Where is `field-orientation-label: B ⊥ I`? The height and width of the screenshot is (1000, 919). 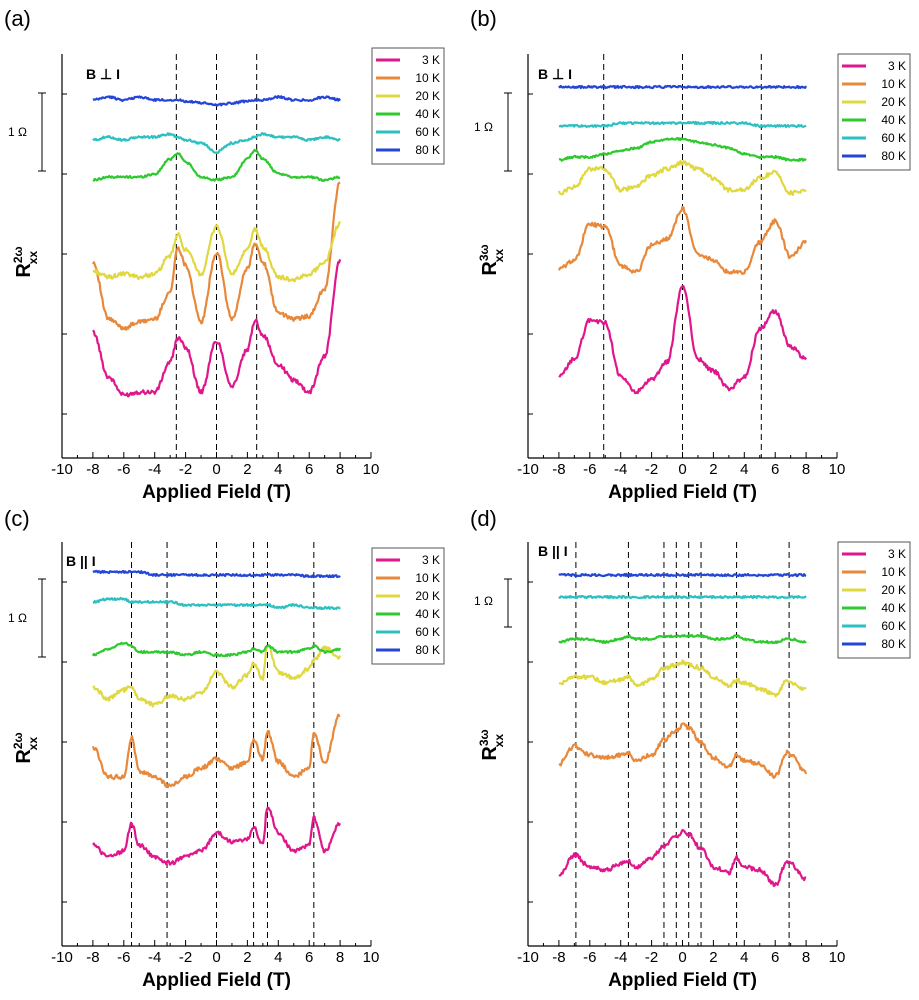
field-orientation-label: B ⊥ I is located at coordinates (103, 74).